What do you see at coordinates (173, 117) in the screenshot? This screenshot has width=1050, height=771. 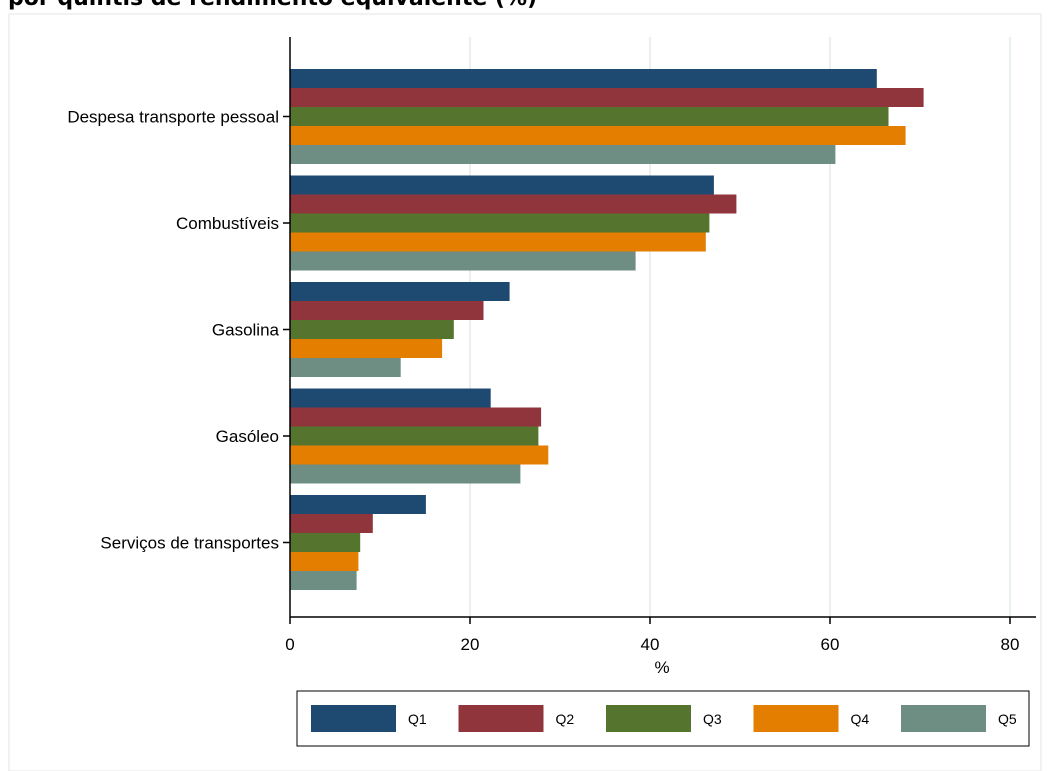 I see `category-label-0: Despesa transporte pessoal` at bounding box center [173, 117].